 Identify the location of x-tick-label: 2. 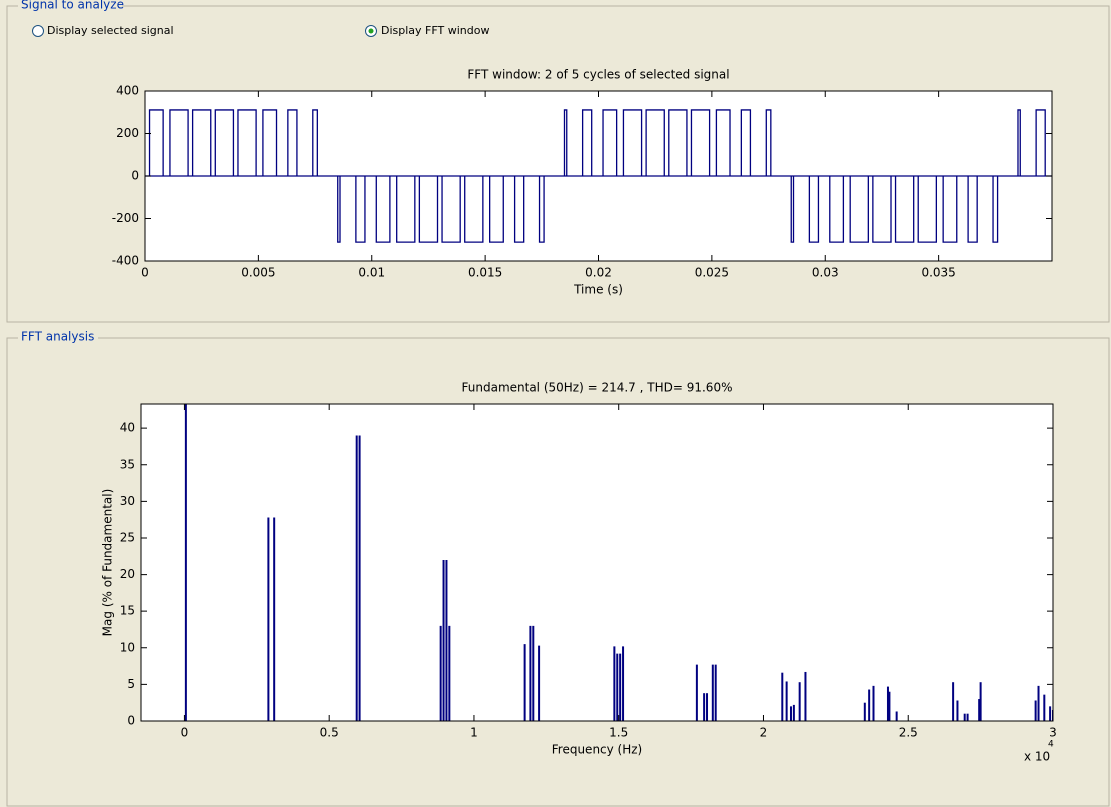
(764, 733).